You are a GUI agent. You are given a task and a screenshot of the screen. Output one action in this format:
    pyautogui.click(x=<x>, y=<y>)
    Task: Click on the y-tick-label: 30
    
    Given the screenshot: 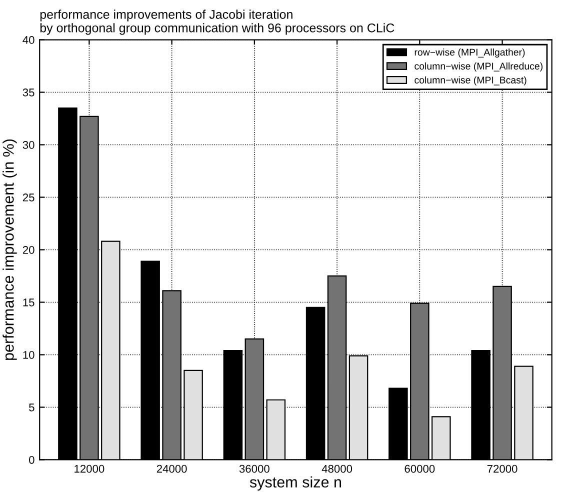 What is the action you would take?
    pyautogui.click(x=28, y=145)
    